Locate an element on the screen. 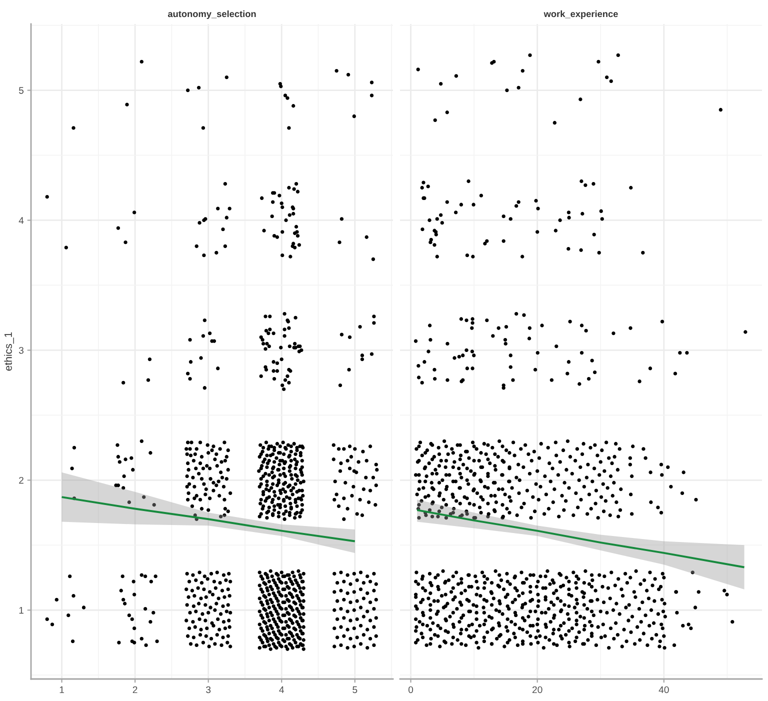 This screenshot has height=701, width=768. x-tick-label: 20 is located at coordinates (537, 690).